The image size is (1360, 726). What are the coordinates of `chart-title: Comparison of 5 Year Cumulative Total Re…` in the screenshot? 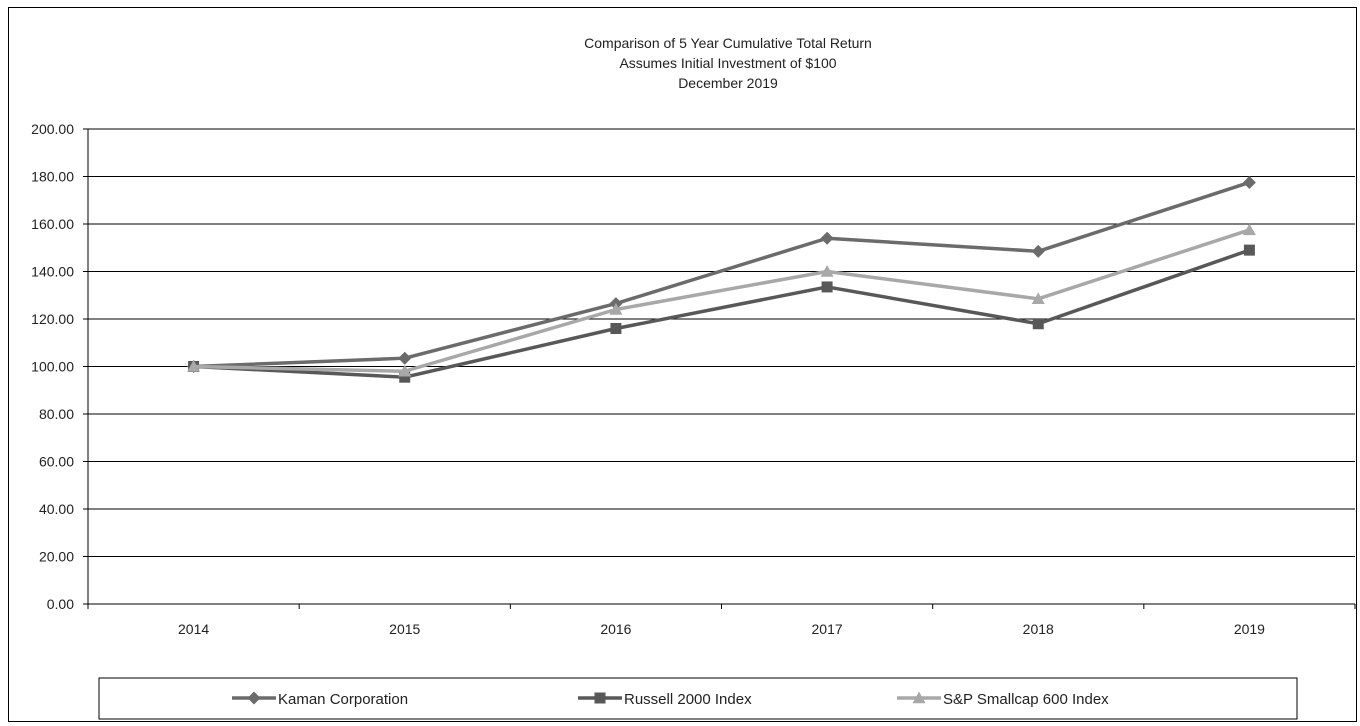 It's located at (728, 63).